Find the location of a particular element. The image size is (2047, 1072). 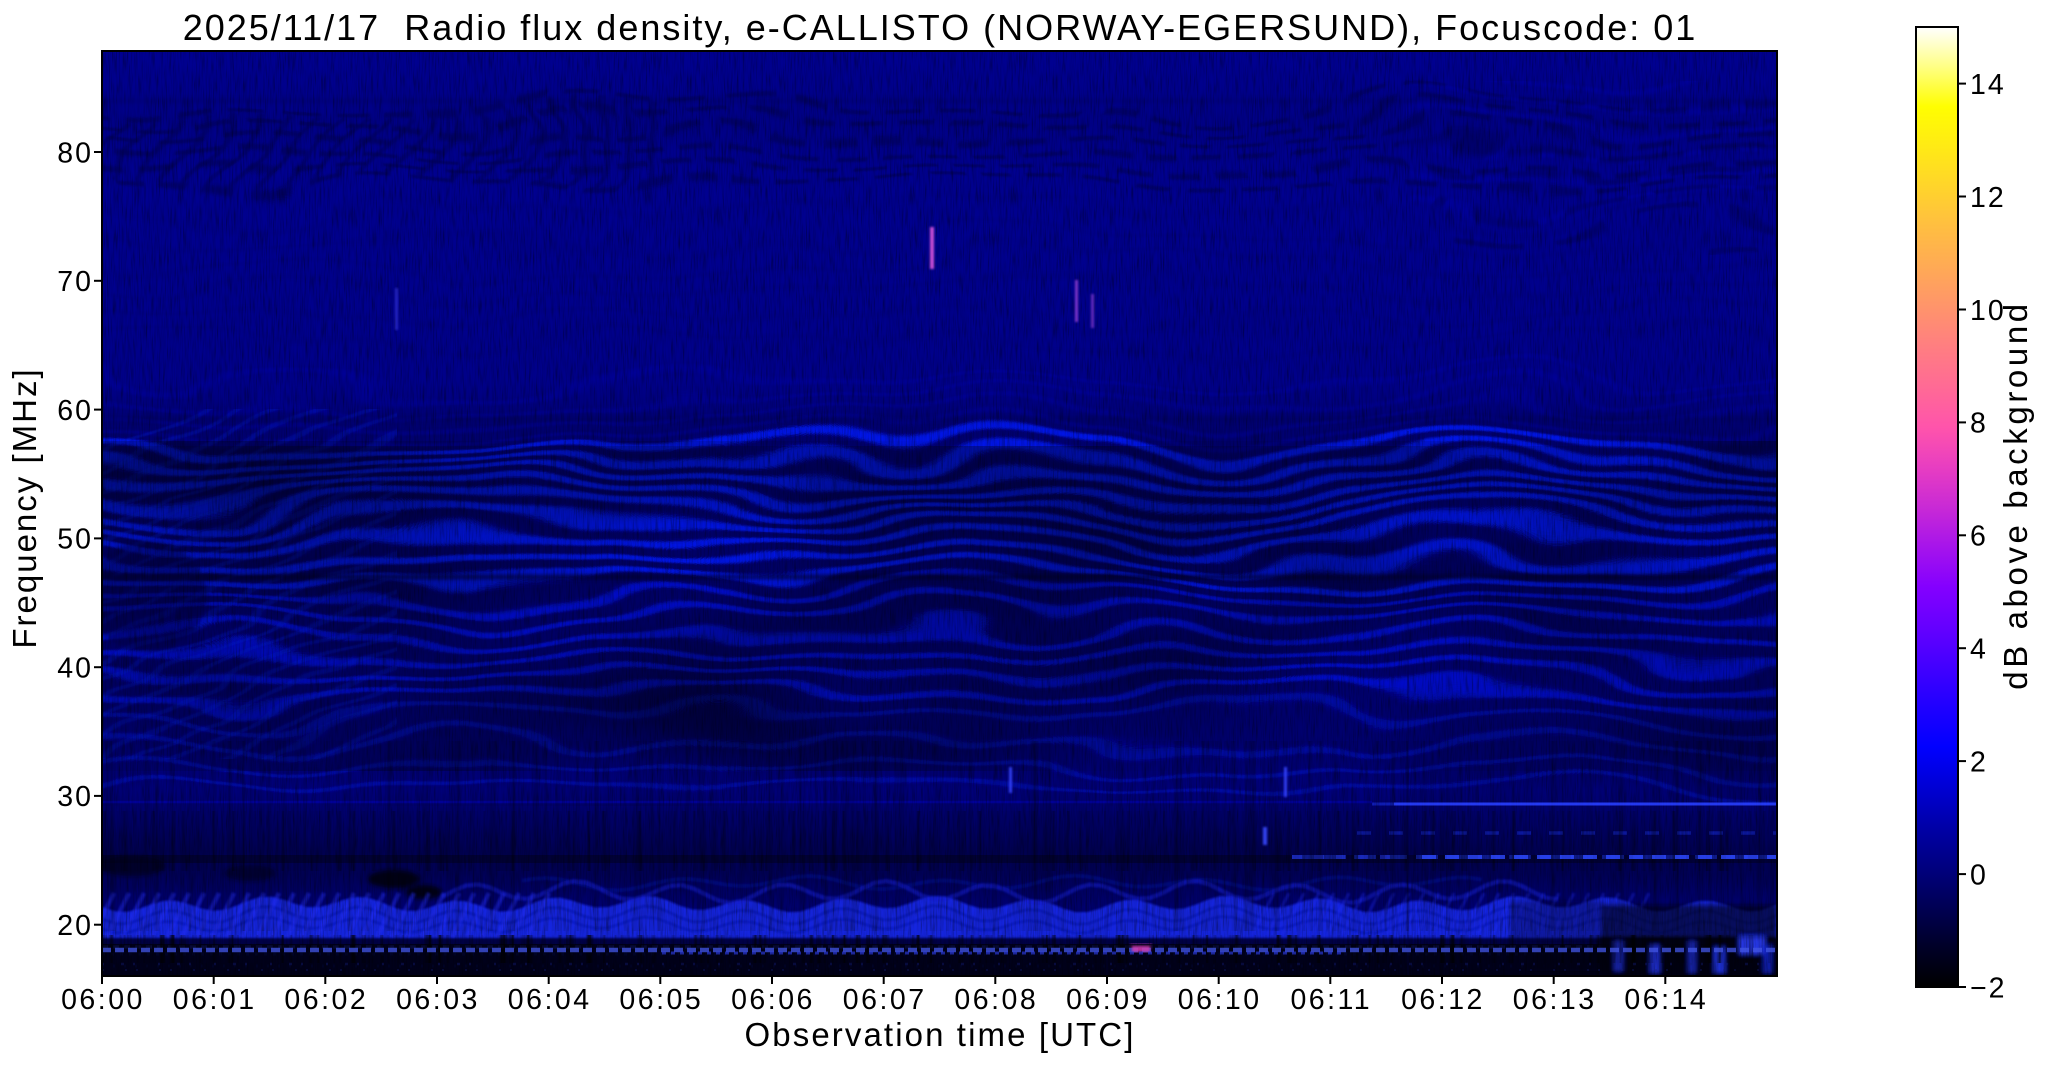

svg-text: 06:03 is located at coordinates (438, 1000).